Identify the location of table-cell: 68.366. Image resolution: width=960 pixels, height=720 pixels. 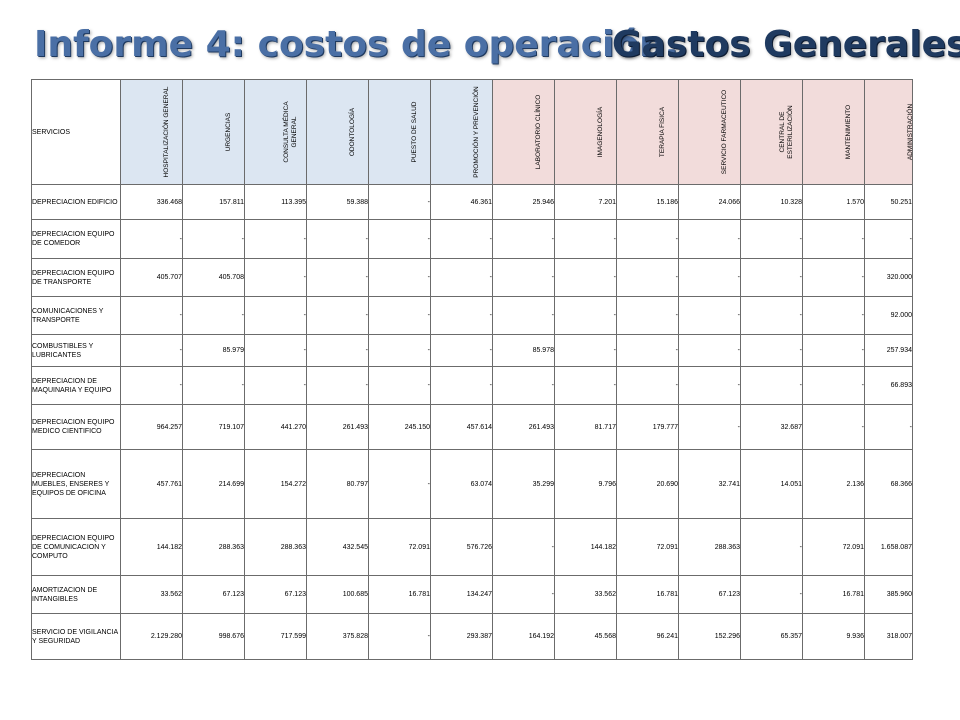
(888, 484).